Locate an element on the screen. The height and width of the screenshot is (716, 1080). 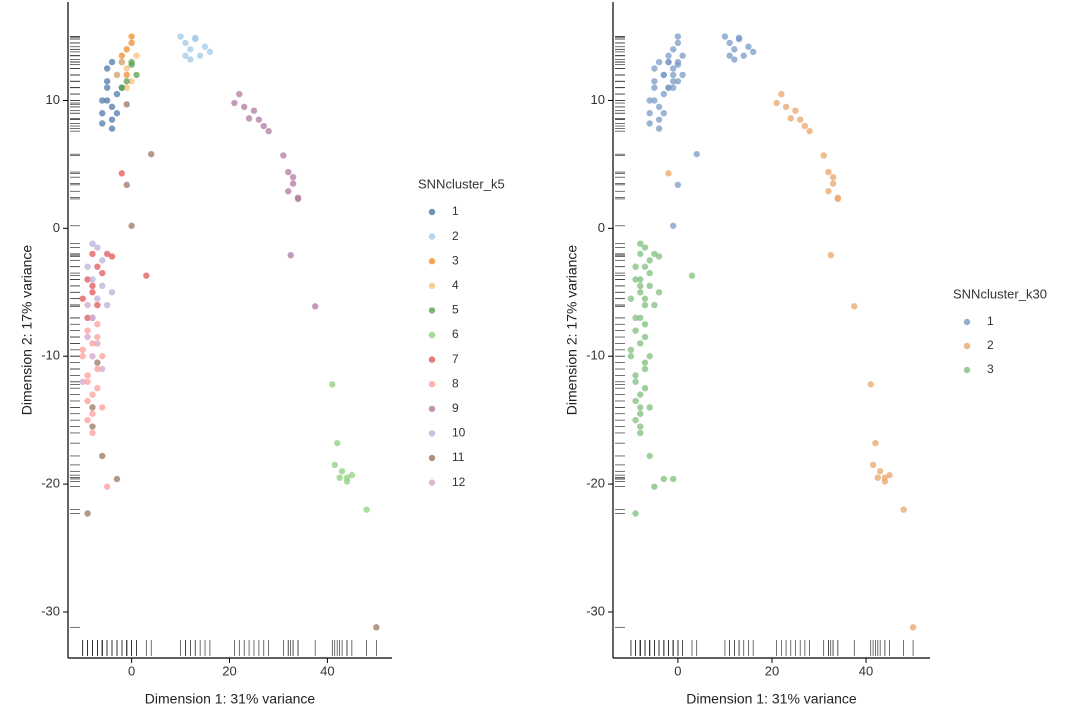
legend-label: 1 is located at coordinates (990, 321).